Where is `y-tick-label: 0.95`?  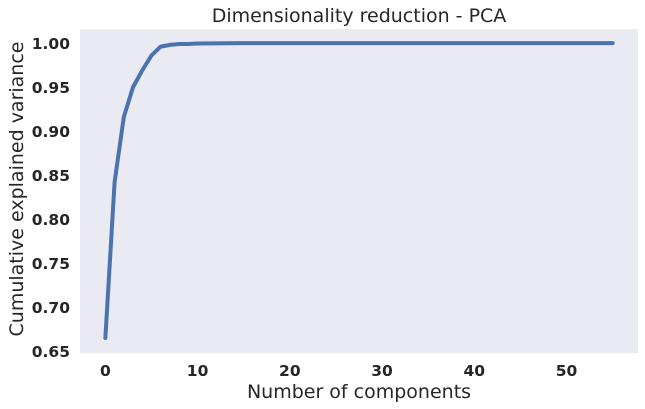 y-tick-label: 0.95 is located at coordinates (51, 88).